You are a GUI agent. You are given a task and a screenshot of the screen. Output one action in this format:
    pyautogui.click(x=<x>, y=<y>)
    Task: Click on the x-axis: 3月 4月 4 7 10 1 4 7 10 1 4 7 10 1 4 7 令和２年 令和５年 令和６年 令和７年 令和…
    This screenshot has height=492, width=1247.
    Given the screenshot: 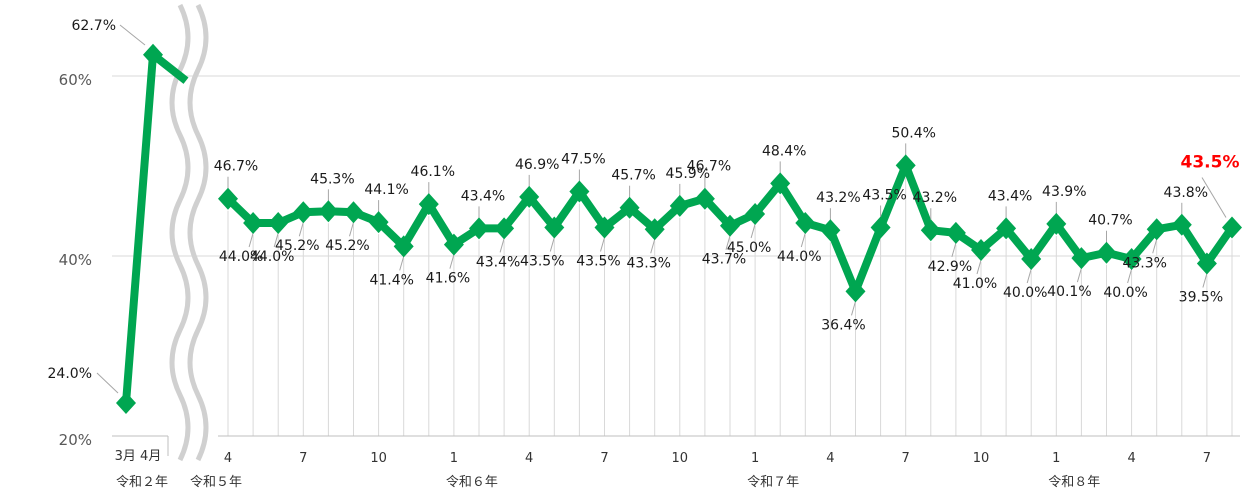 What is the action you would take?
    pyautogui.click(x=663, y=469)
    